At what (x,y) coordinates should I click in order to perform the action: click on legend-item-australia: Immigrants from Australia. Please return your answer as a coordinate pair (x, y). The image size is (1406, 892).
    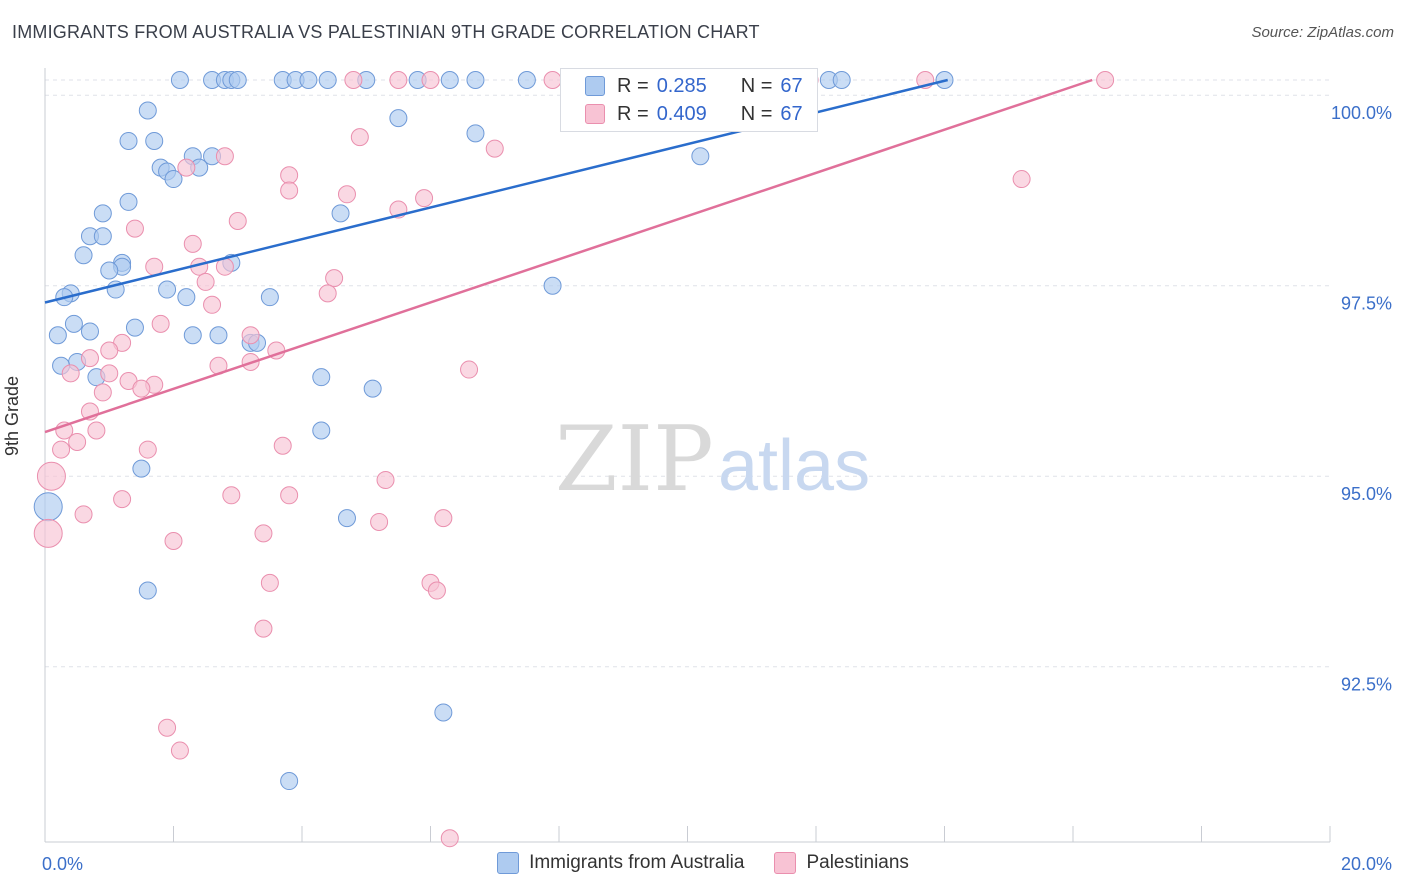
    Looking at the image, I should click on (620, 863).